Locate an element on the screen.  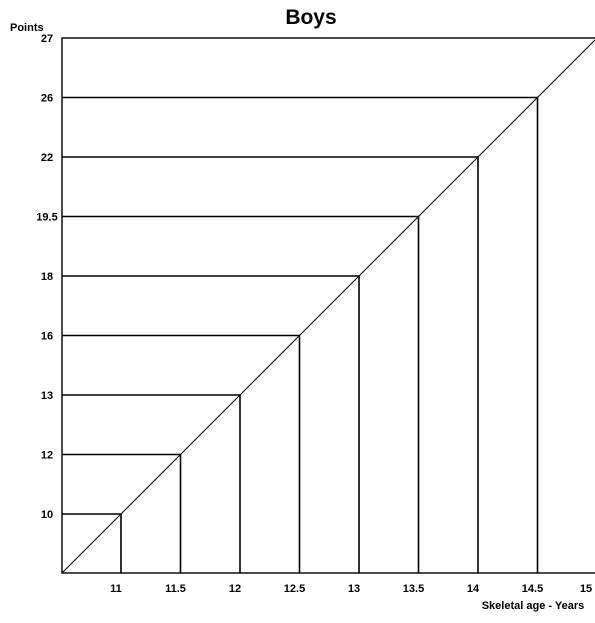
x-tick-label: 12 is located at coordinates (235, 589).